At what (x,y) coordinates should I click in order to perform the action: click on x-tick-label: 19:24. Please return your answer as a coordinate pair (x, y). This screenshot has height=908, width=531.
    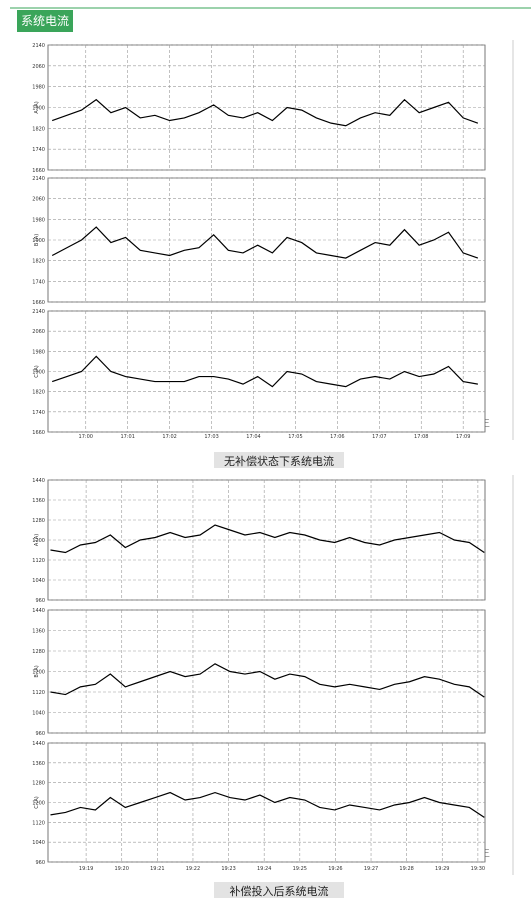
    Looking at the image, I should click on (264, 869).